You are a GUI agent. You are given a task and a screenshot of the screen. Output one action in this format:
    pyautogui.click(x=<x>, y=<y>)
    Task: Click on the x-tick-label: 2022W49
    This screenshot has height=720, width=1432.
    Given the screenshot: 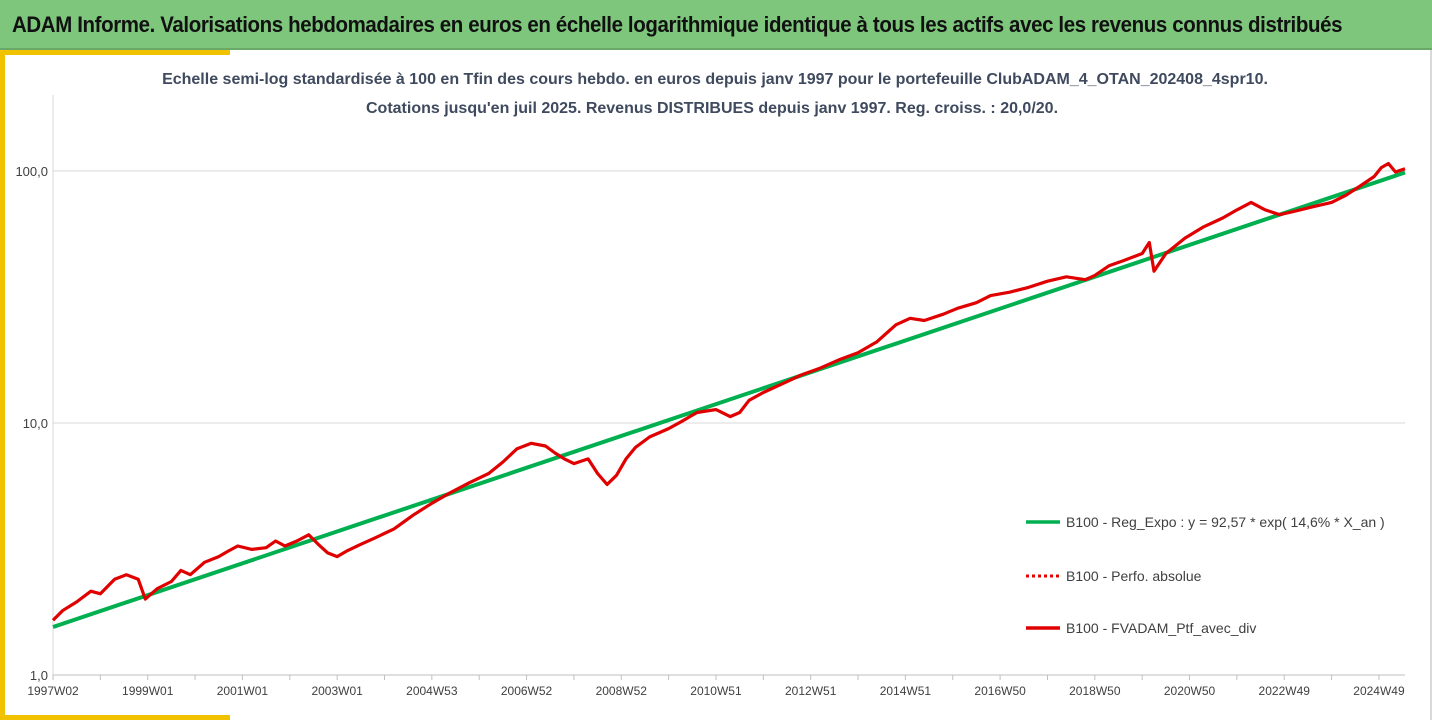 What is the action you would take?
    pyautogui.click(x=1285, y=691)
    